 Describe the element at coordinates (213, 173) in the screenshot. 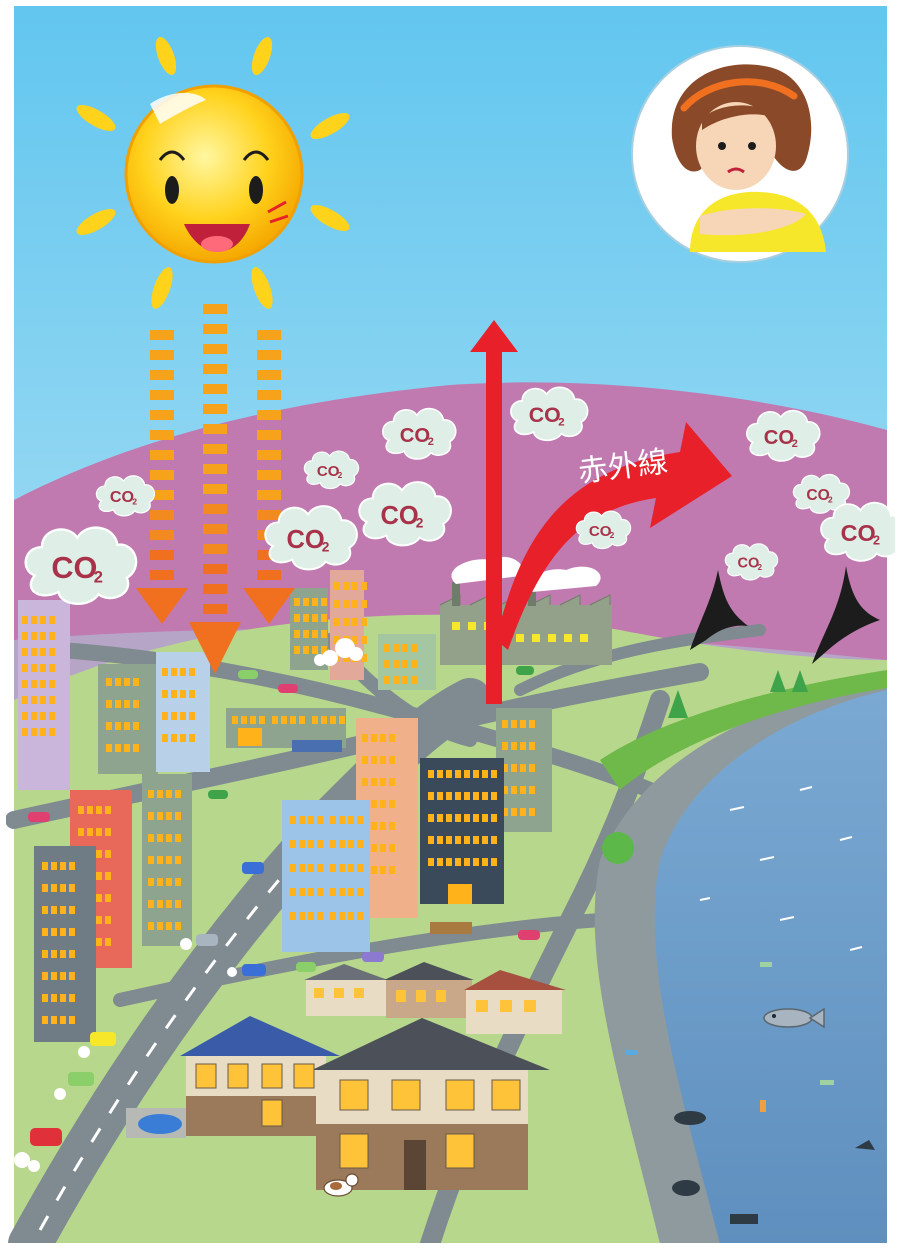

I see `sun-icon` at that location.